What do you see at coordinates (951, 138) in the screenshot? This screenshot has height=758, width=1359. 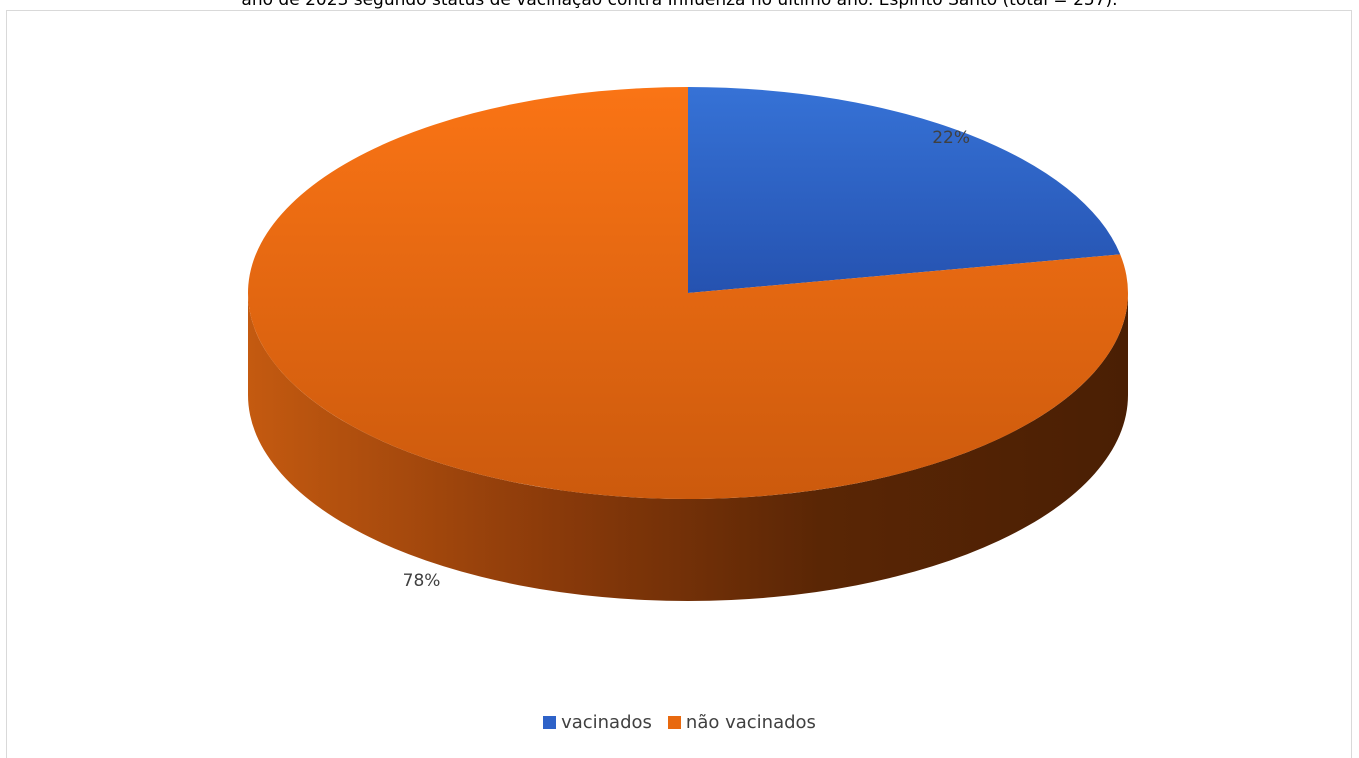 I see `data-label-vacinados: 22%` at bounding box center [951, 138].